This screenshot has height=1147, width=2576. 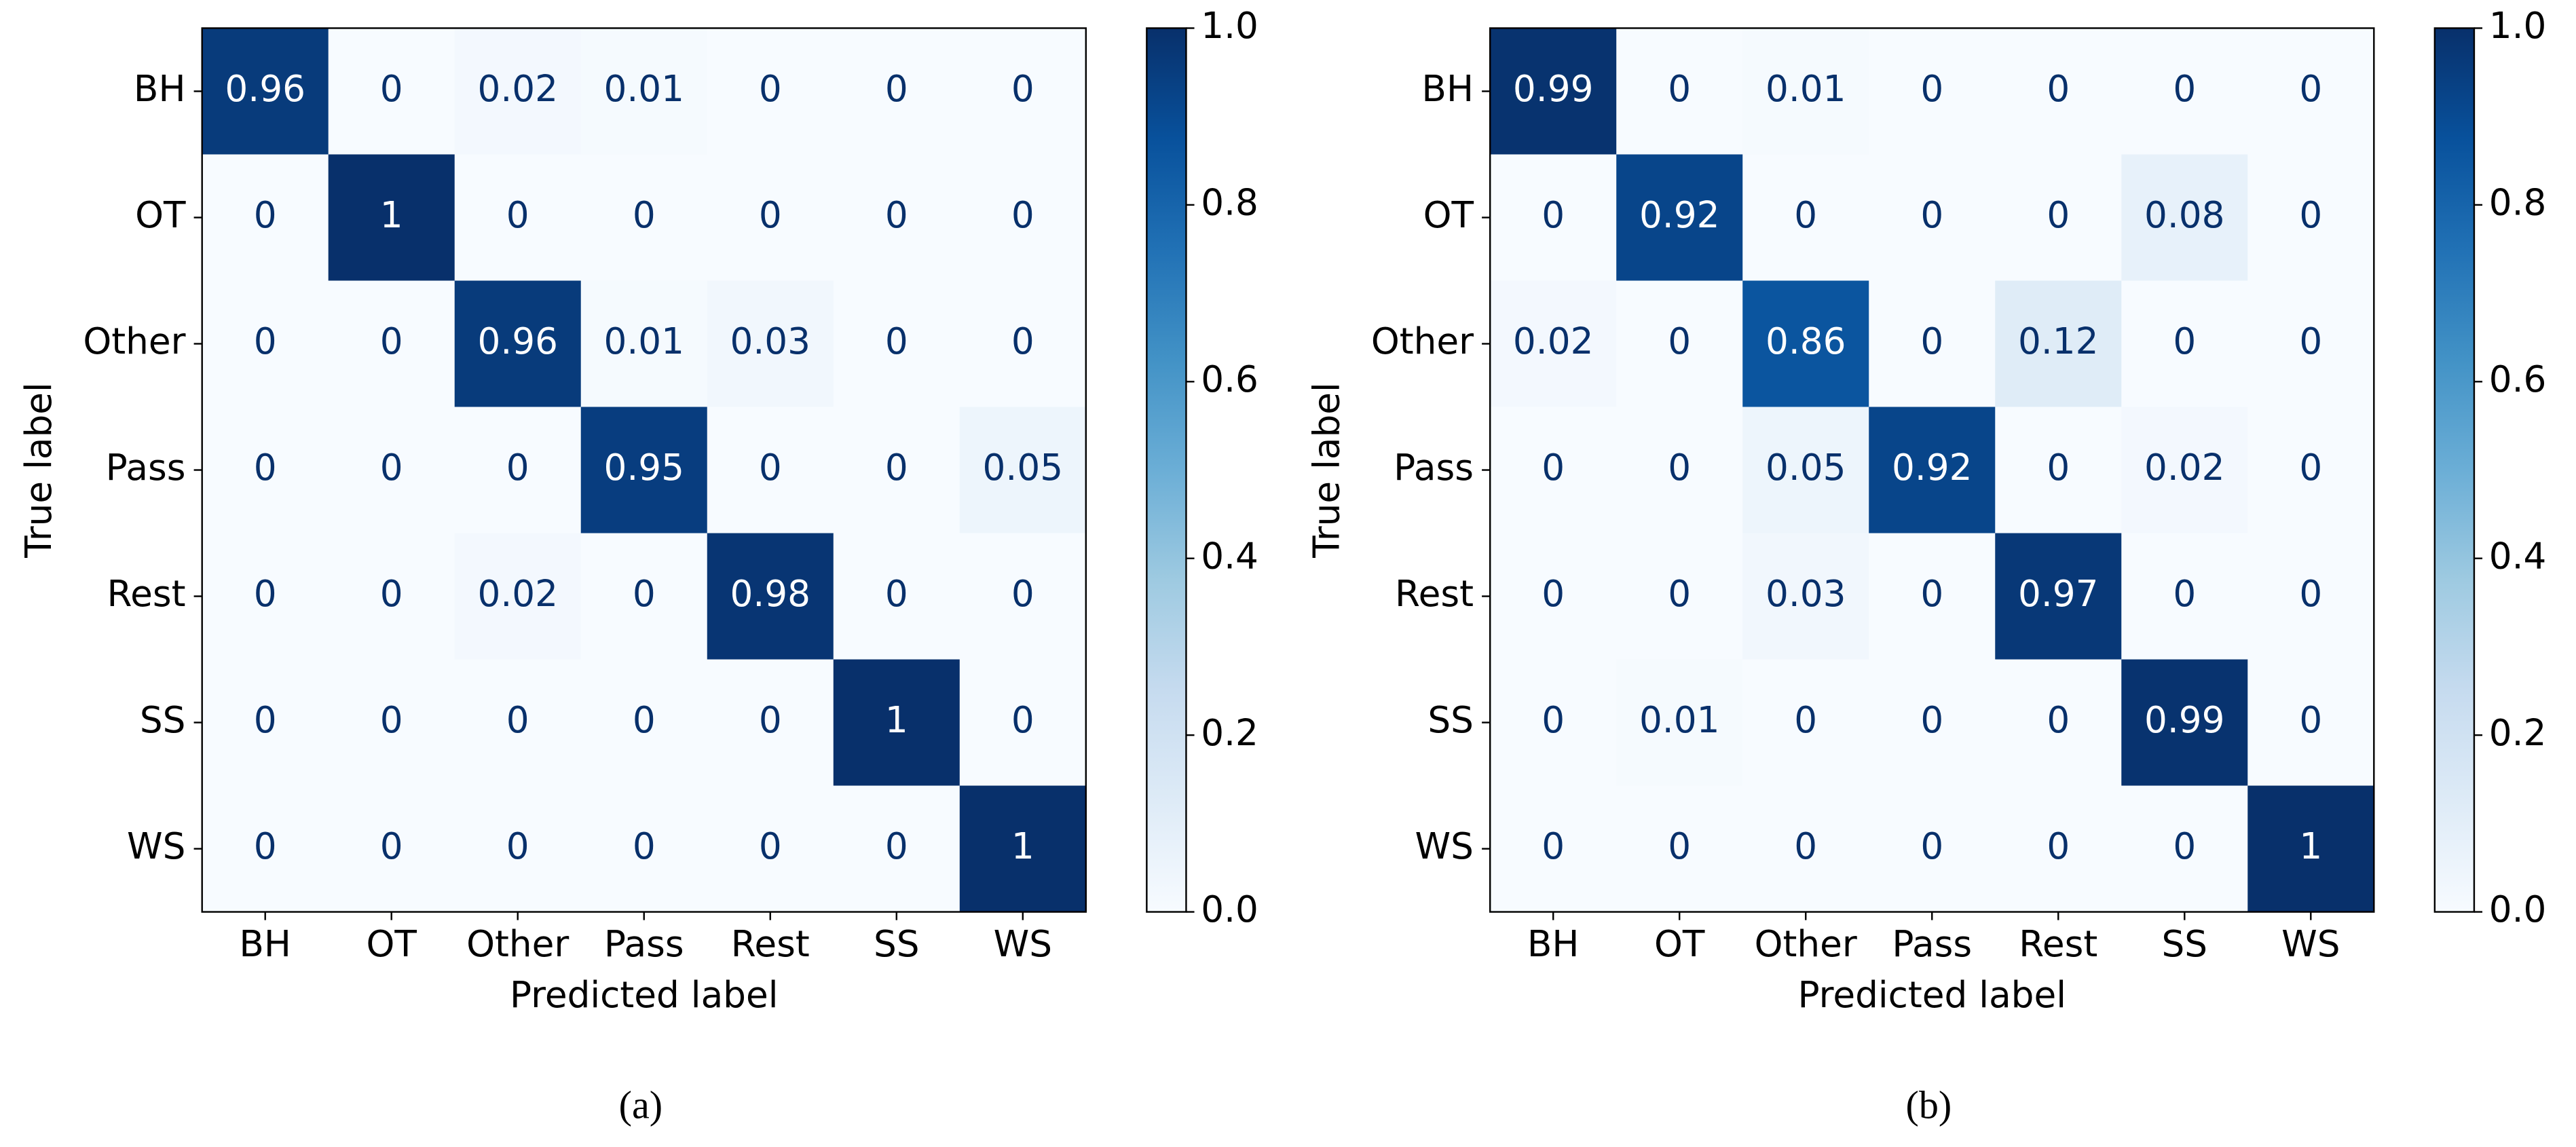 What do you see at coordinates (1680, 944) in the screenshot?
I see `x-tick-label: OT` at bounding box center [1680, 944].